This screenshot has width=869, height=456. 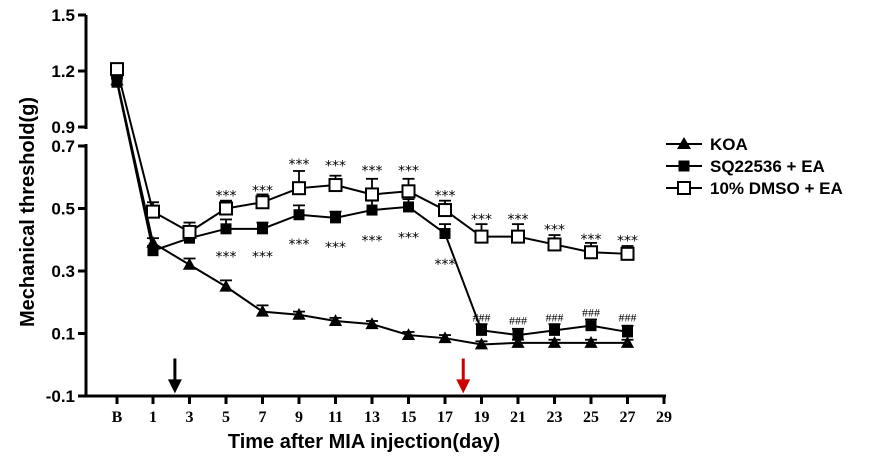 I want to click on legend-marker-open-square, so click(x=684, y=188).